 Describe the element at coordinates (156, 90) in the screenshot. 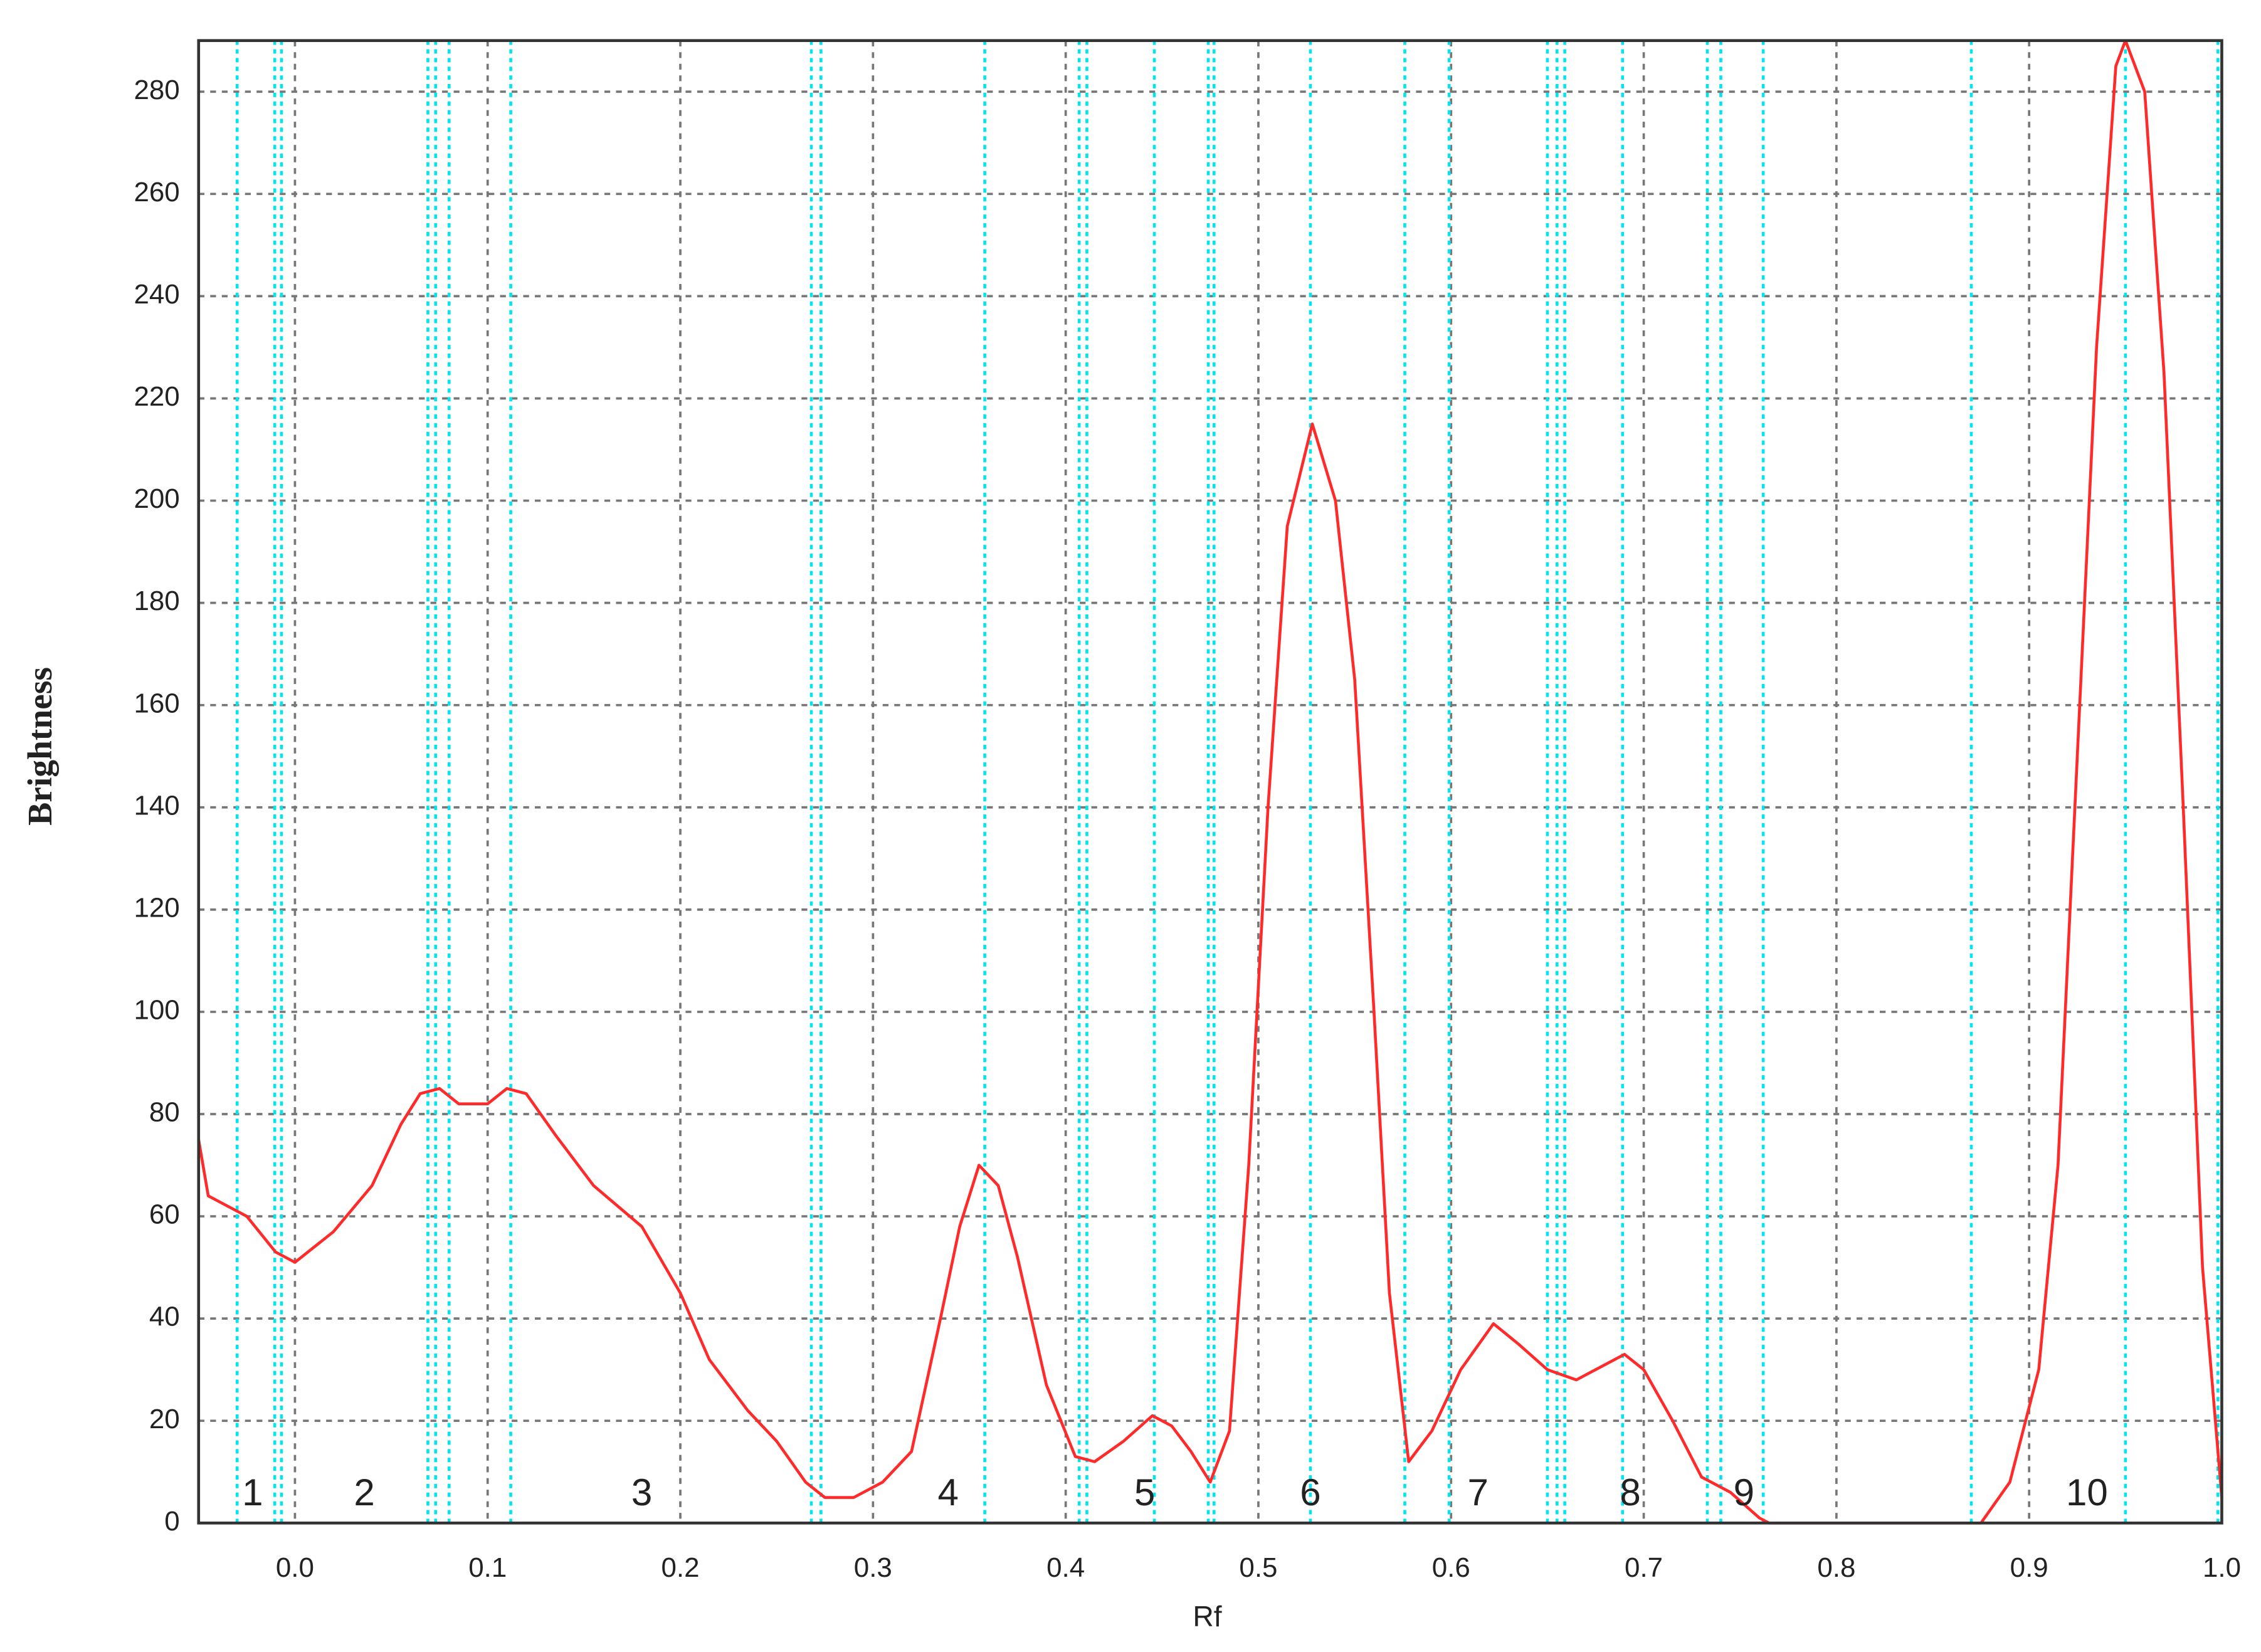

I see `y-tick-label: 280` at that location.